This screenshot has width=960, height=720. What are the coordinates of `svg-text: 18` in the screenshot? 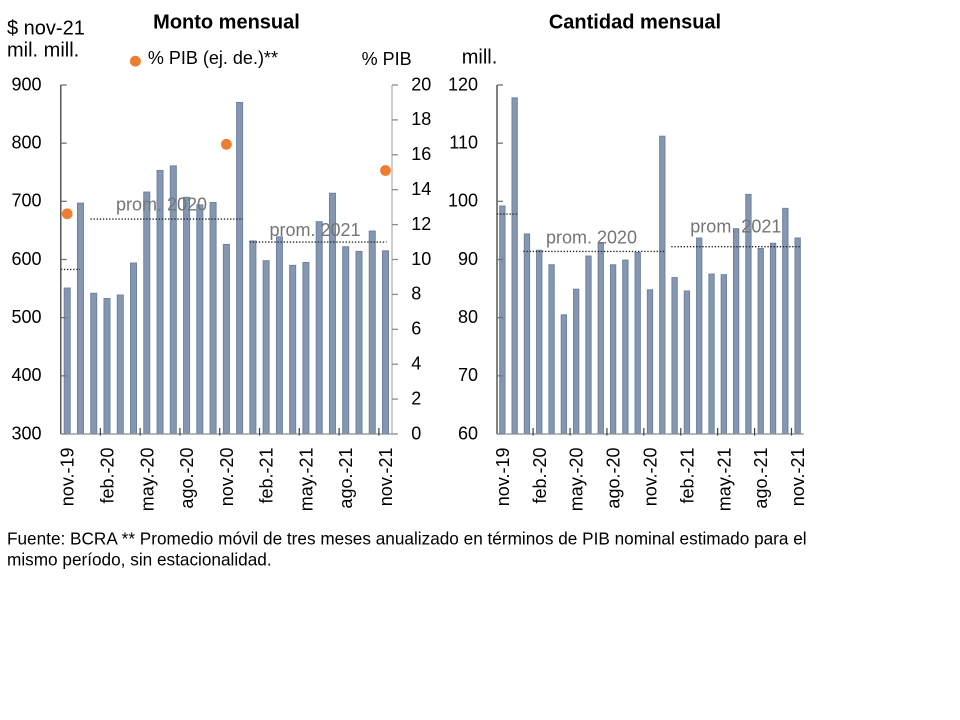 It's located at (421, 119).